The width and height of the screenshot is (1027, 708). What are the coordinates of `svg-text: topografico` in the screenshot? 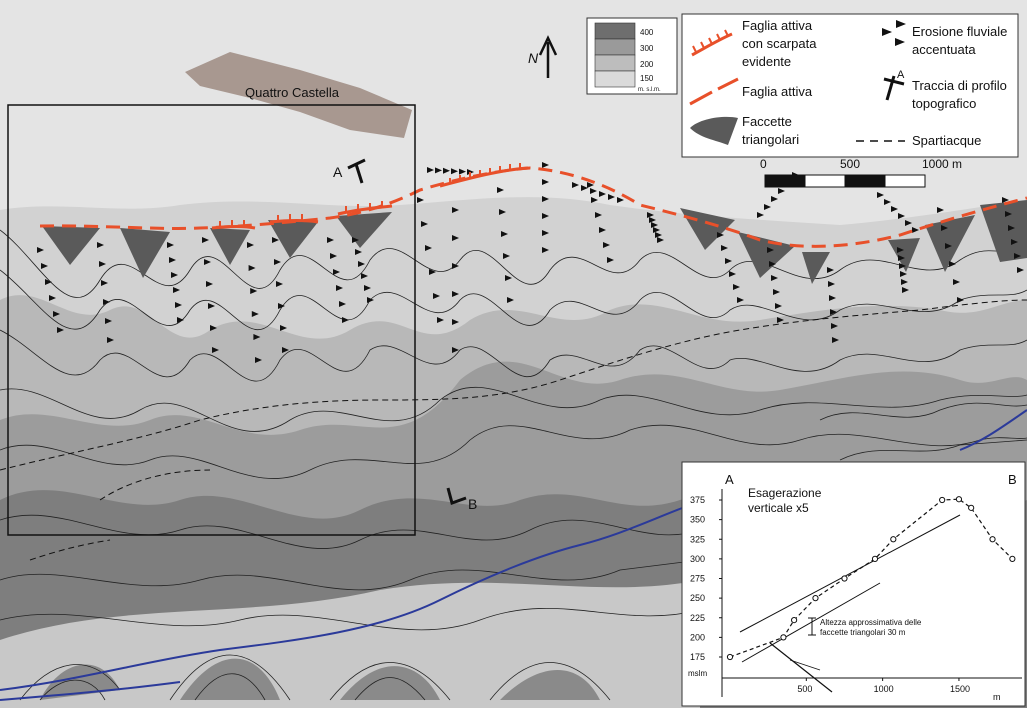 It's located at (944, 103).